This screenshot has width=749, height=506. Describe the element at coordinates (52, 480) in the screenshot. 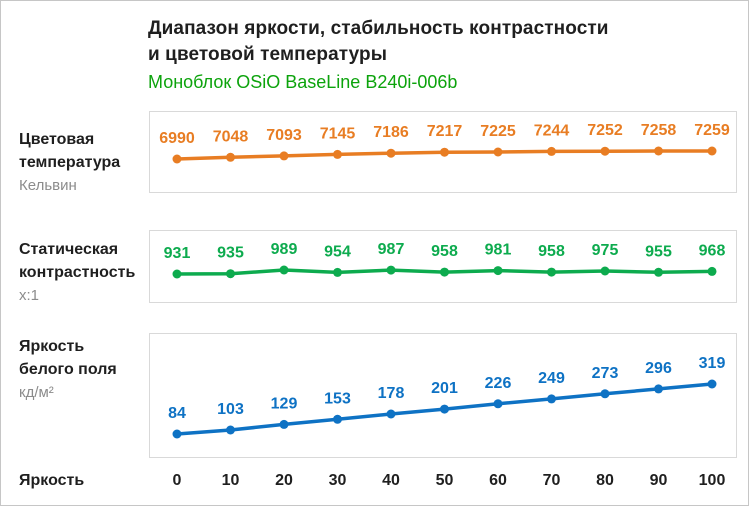

I see `x-axis-title: Яркость` at that location.